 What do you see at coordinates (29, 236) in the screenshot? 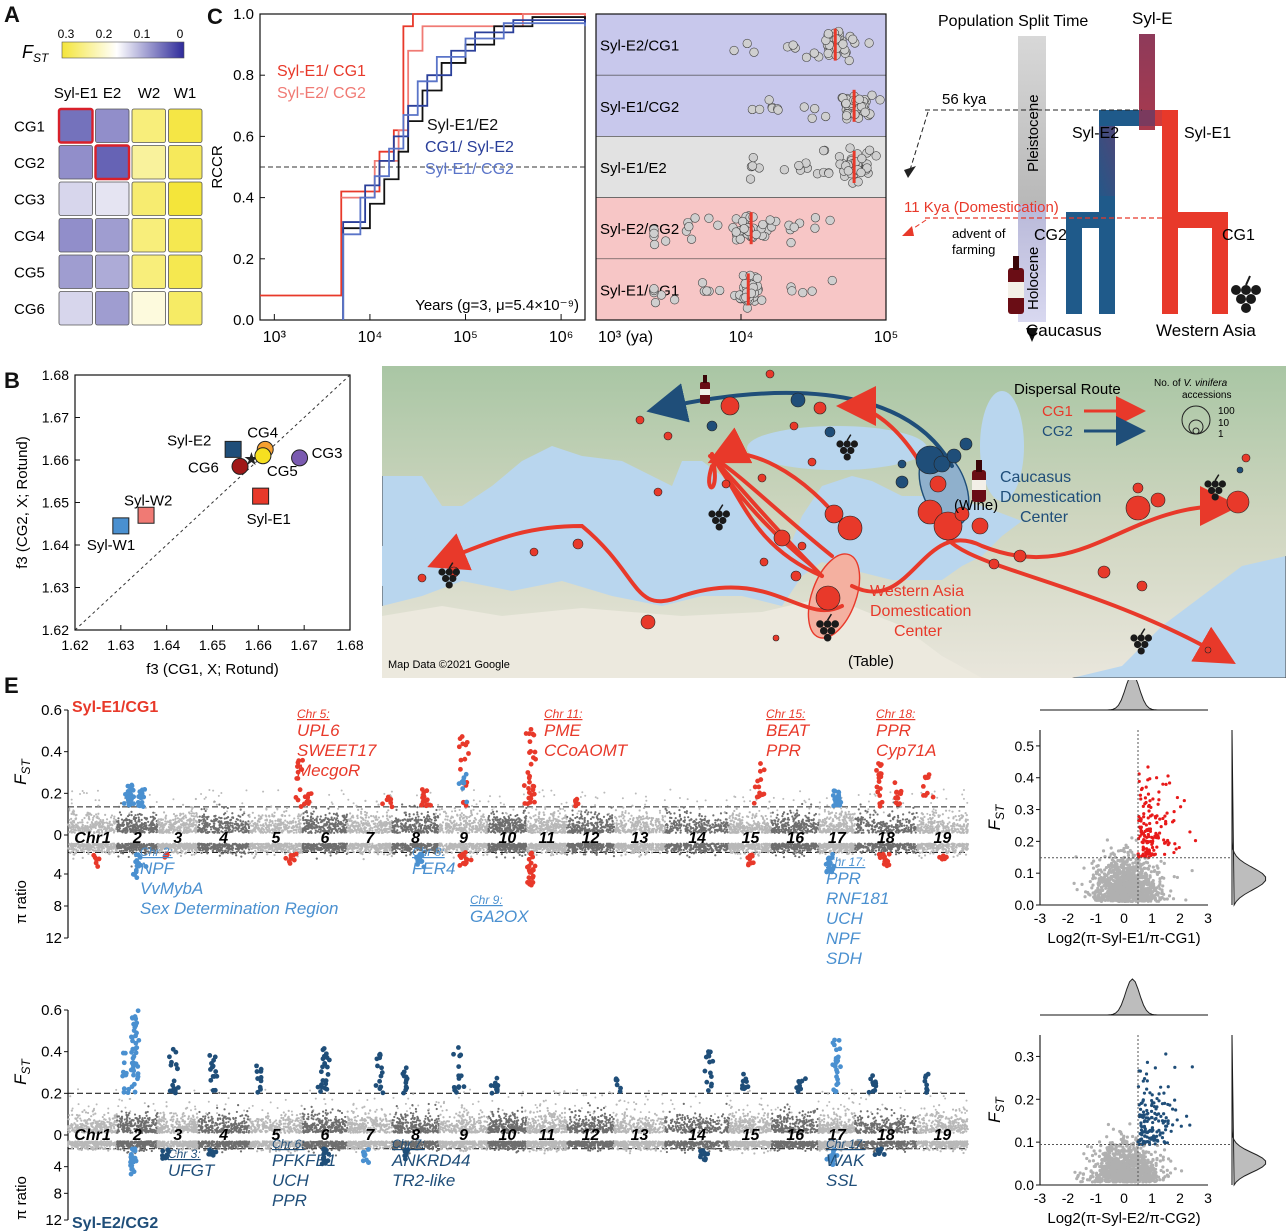
I see `heatmap-row-label: CG4` at bounding box center [29, 236].